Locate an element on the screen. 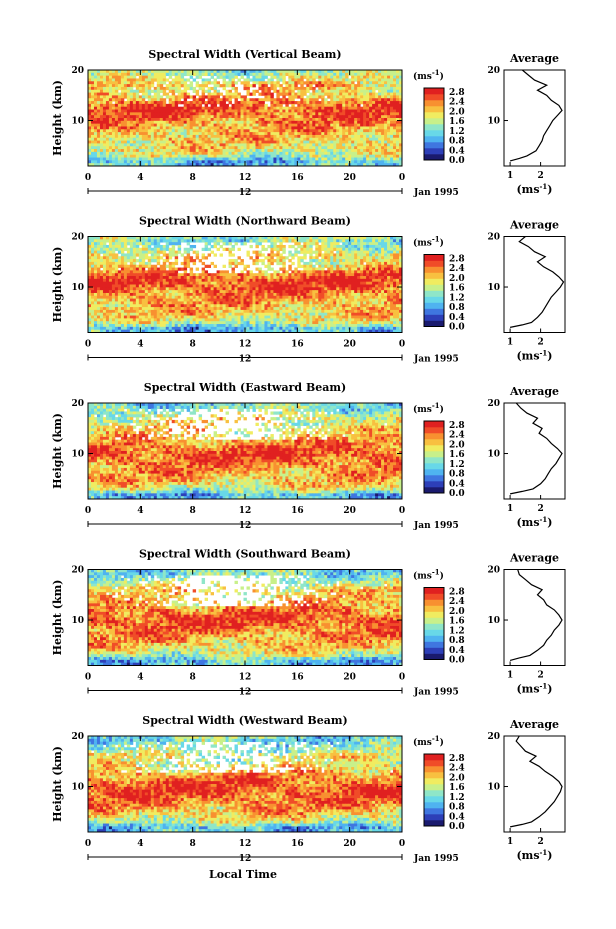 This screenshot has height=929, width=616. colorbar-unit-1: (ms-1) is located at coordinates (428, 75).